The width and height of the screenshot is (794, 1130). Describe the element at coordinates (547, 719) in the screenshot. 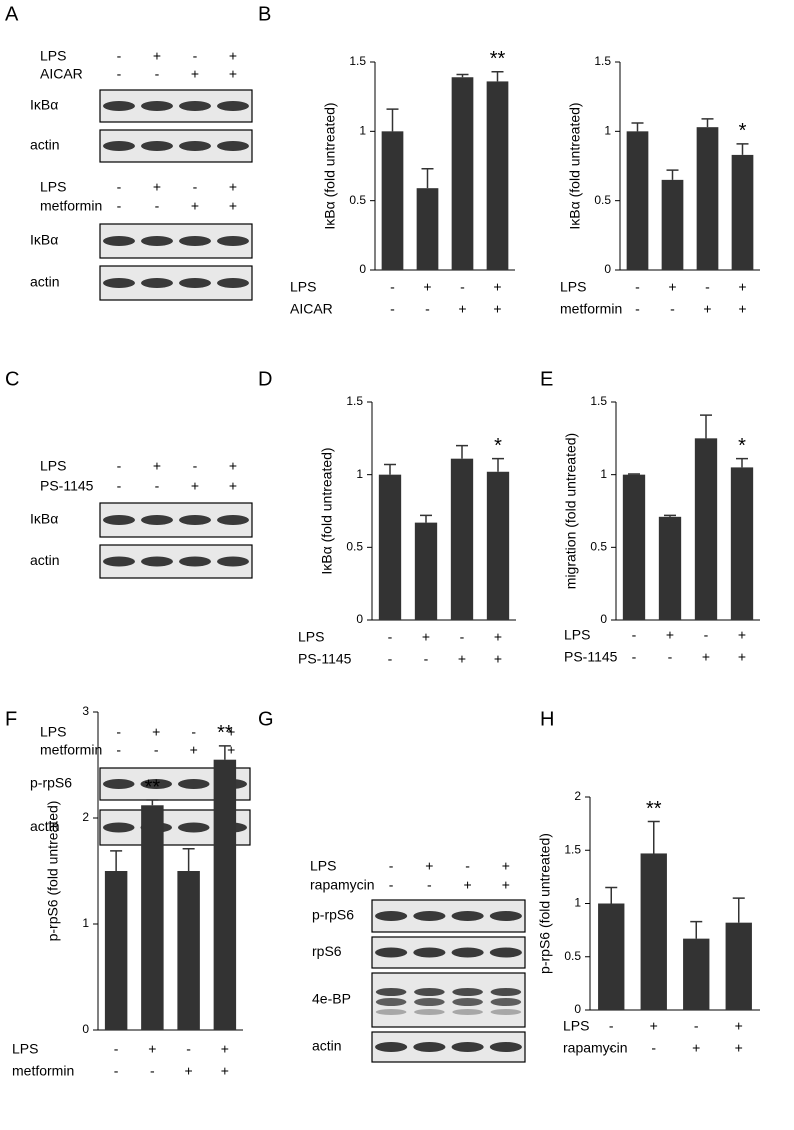

I see `panel-letter: H` at that location.